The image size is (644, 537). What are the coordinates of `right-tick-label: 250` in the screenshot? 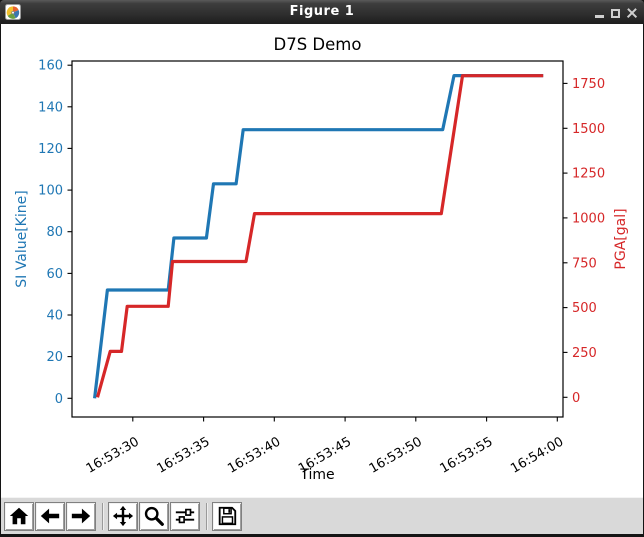 It's located at (584, 353).